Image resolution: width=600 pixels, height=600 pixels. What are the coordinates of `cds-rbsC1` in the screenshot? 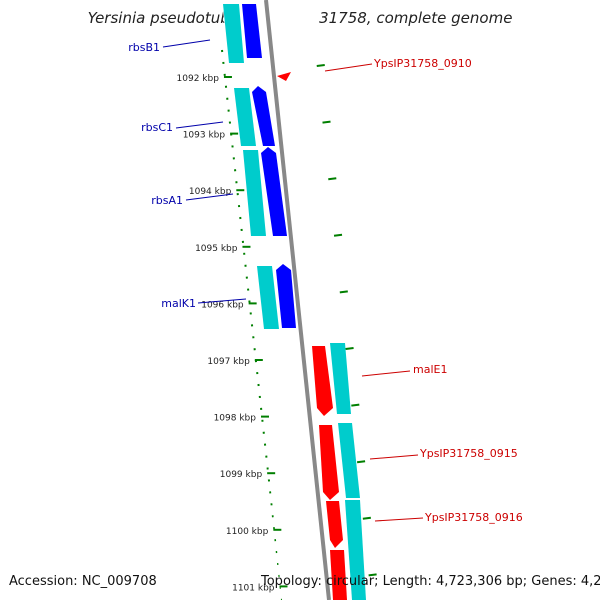 It's located at (245, 117).